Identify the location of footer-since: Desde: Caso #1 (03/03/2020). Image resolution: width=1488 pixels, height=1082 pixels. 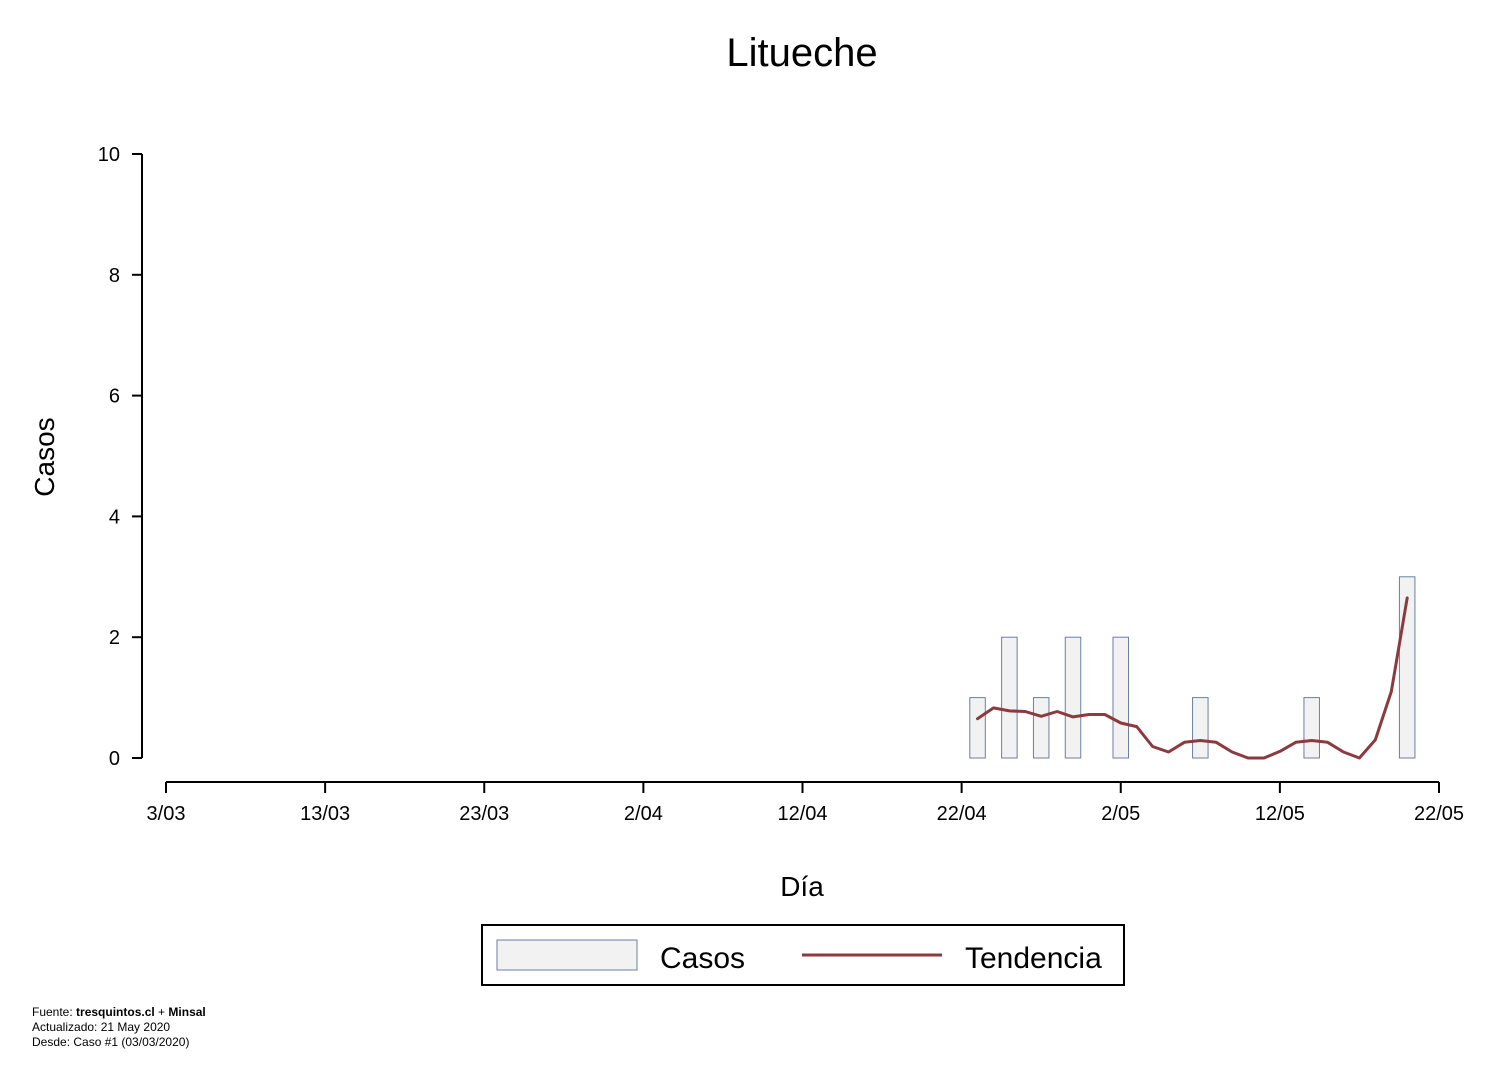
(111, 1042).